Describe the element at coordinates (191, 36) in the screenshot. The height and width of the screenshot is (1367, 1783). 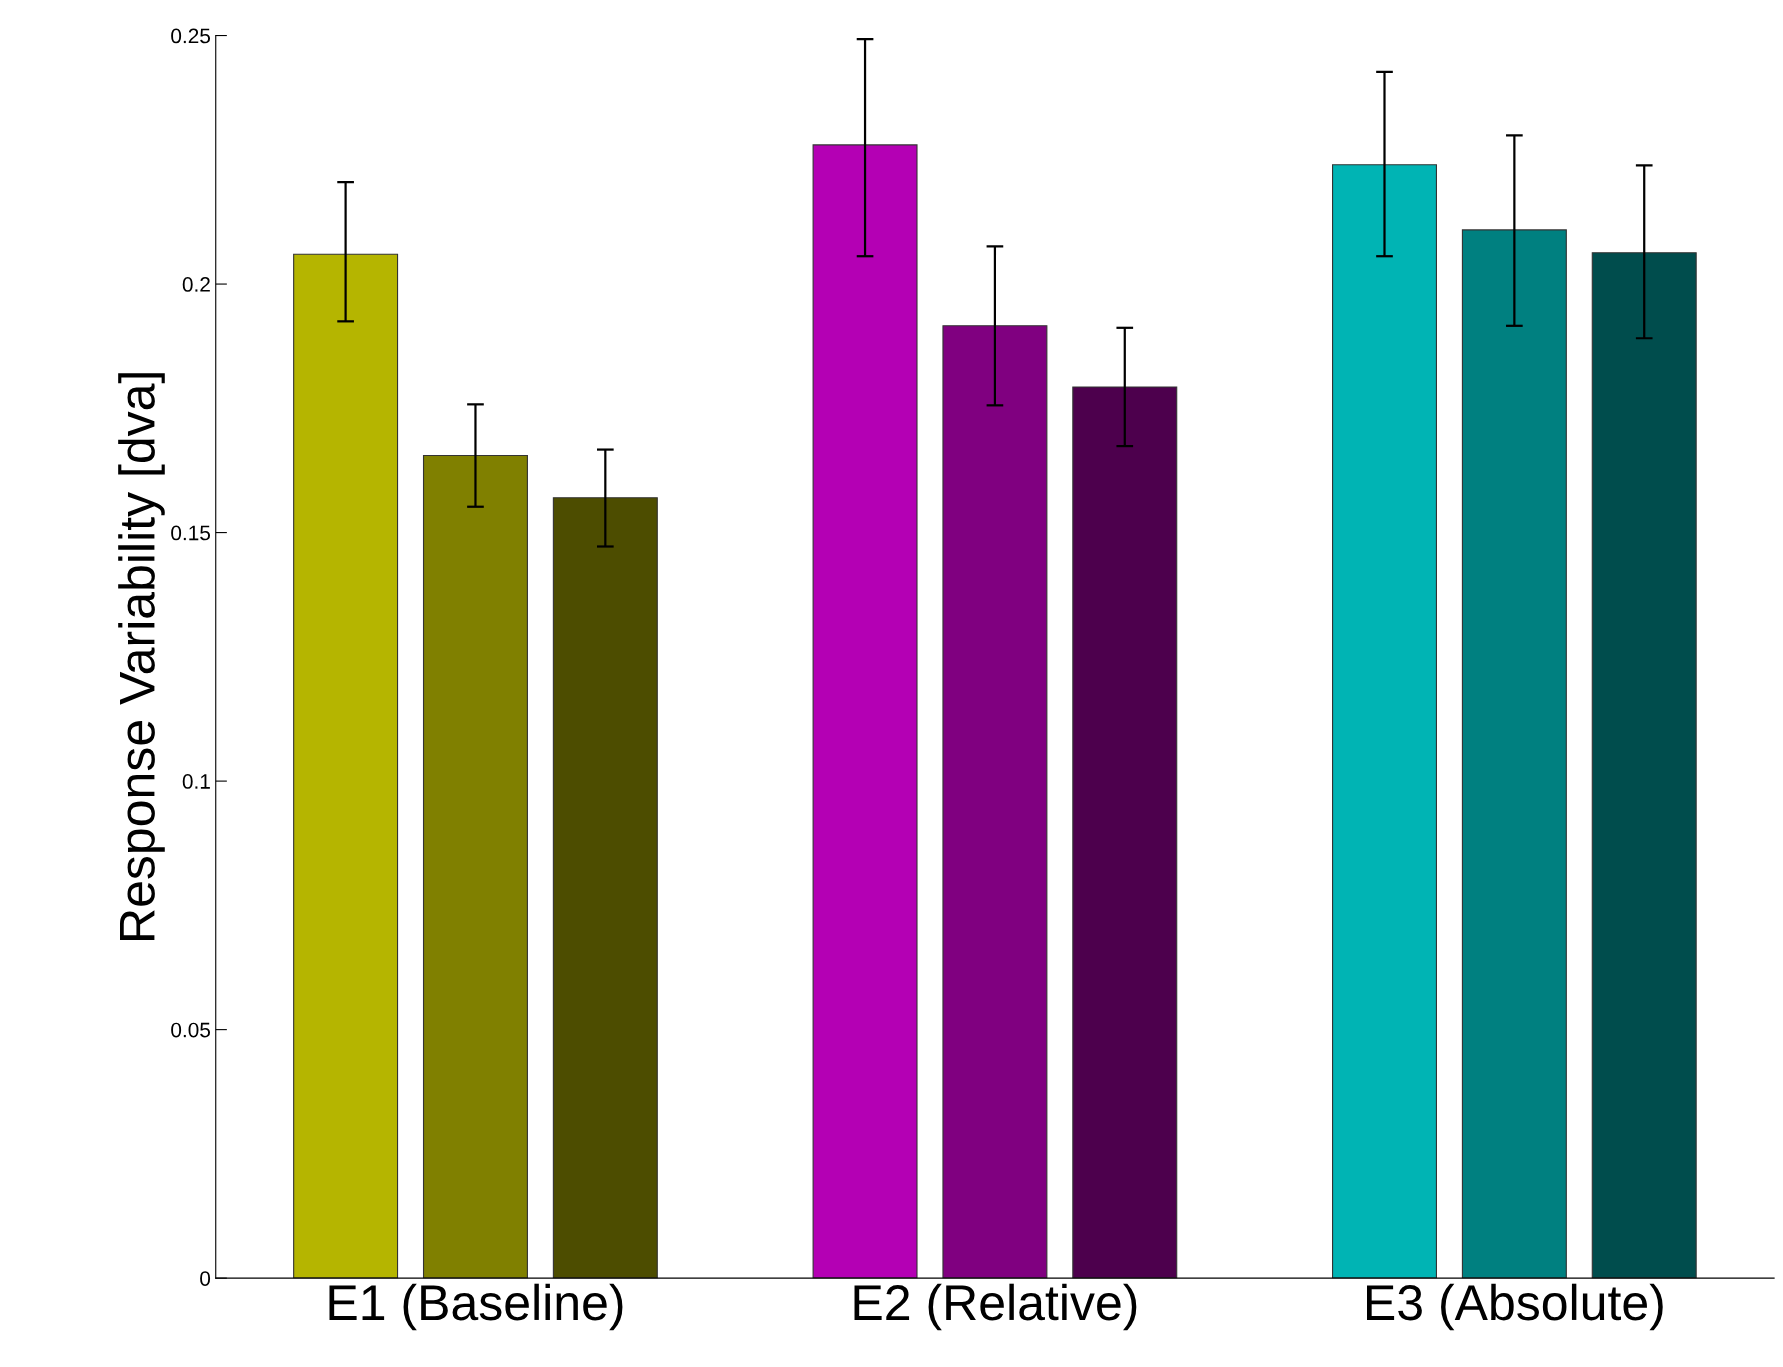
I see `y-tick-label: 0.25` at that location.